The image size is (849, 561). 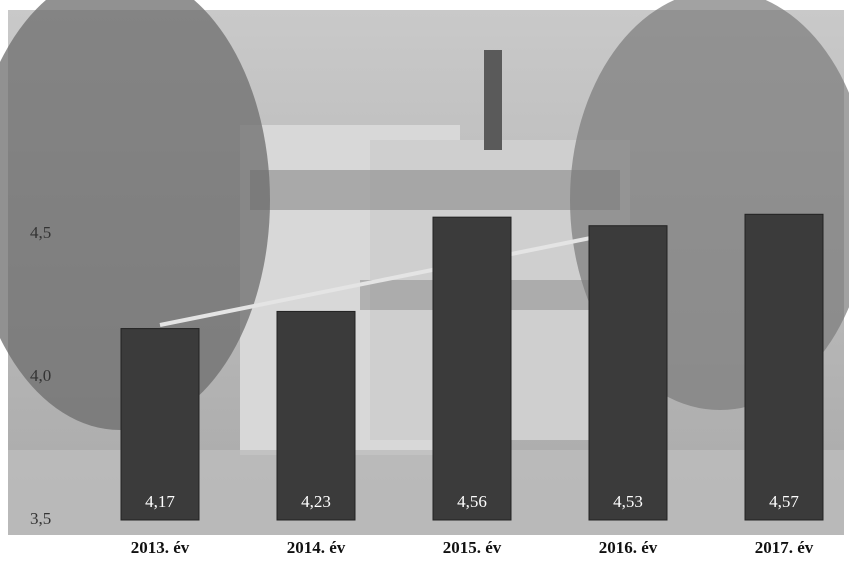 What do you see at coordinates (472, 501) in the screenshot?
I see `value-label: 4,56` at bounding box center [472, 501].